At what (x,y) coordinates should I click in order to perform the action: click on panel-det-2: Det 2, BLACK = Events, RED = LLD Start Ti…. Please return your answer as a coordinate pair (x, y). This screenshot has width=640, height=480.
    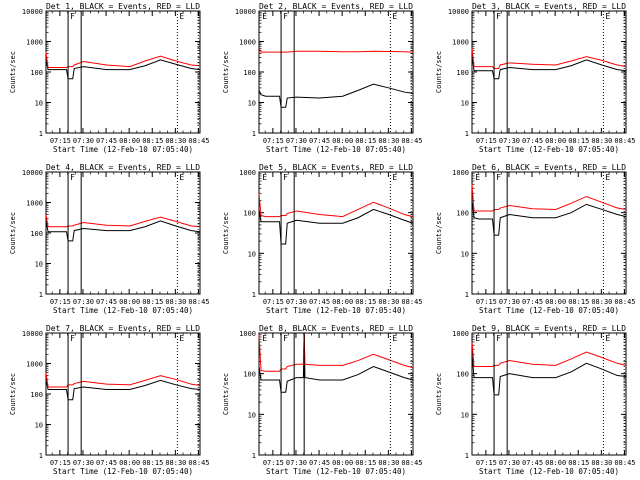
    Looking at the image, I should click on (322, 78).